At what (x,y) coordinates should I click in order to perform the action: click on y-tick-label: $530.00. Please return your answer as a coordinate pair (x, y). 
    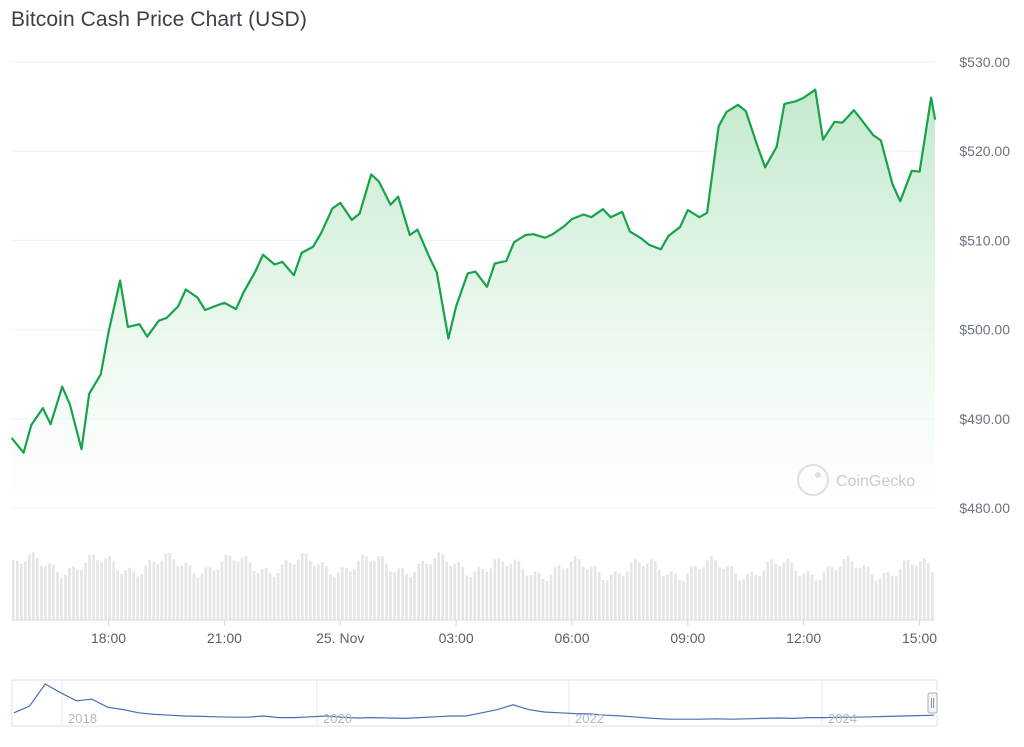
    Looking at the image, I should click on (984, 62).